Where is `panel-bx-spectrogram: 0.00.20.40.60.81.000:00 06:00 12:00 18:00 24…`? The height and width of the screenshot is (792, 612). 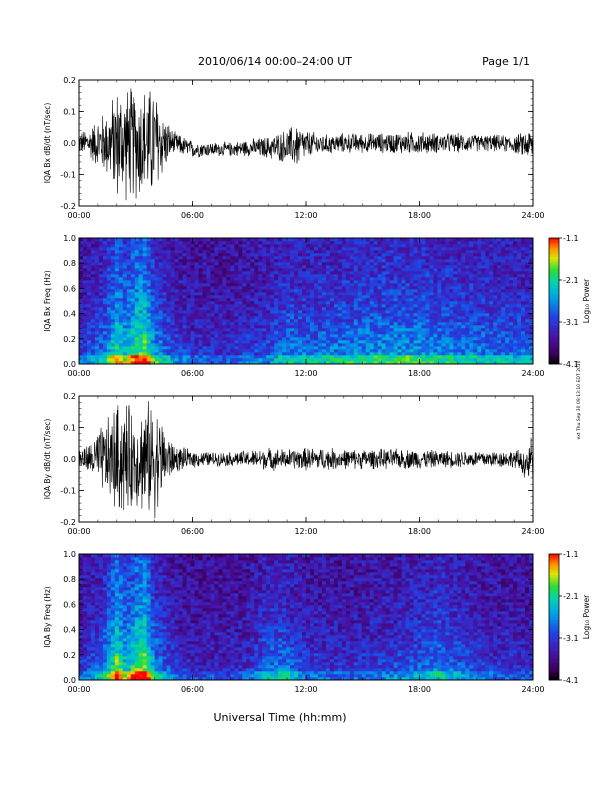
panel-bx-spectrogram: 0.00.20.40.60.81.000:00 06:00 12:00 18:00 24… is located at coordinates (294, 306).